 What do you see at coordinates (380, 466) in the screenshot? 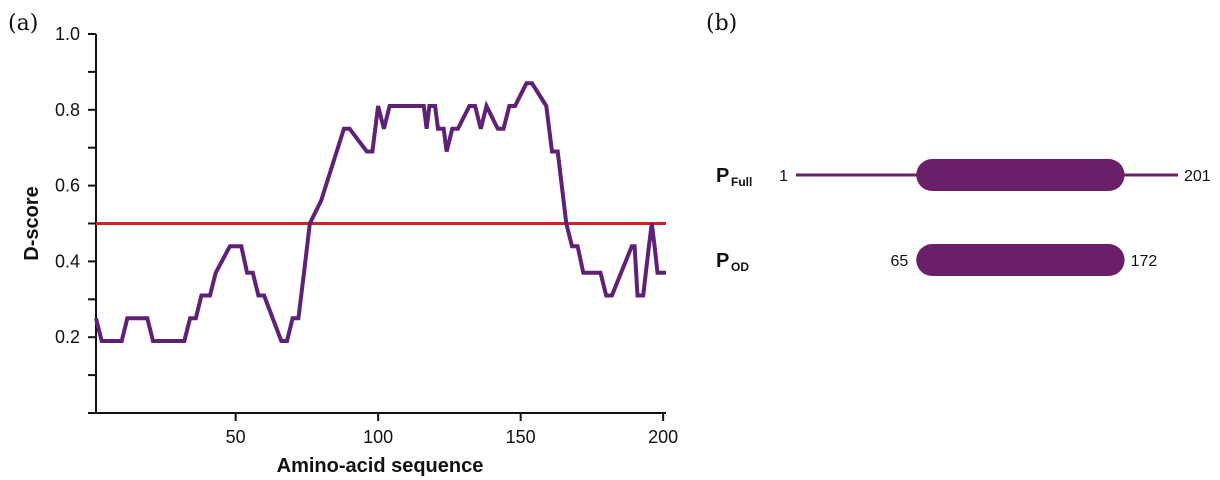
I see `x-axis-title: Amino-acid sequence` at bounding box center [380, 466].